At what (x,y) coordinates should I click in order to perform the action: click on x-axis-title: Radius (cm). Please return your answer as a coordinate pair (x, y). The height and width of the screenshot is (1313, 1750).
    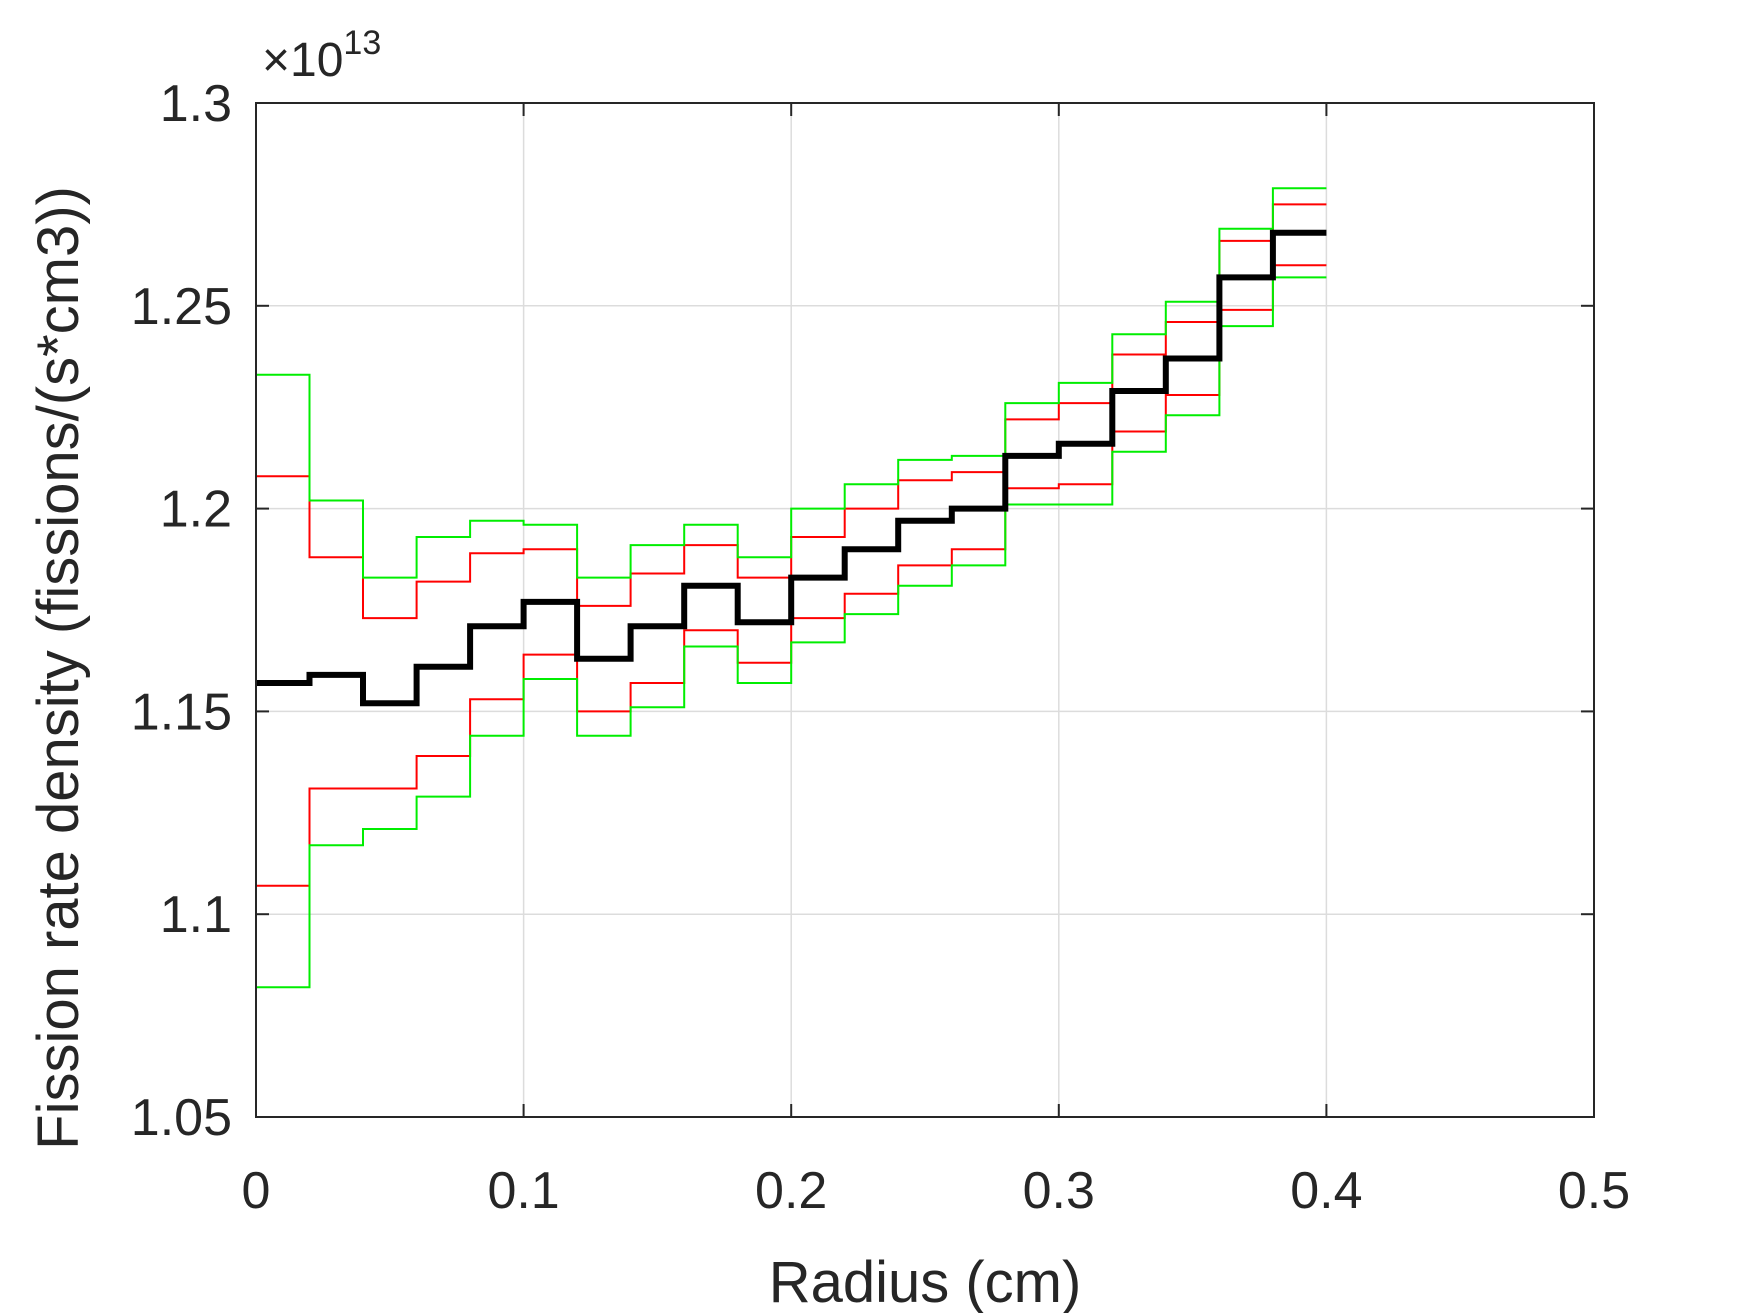
    Looking at the image, I should click on (925, 1281).